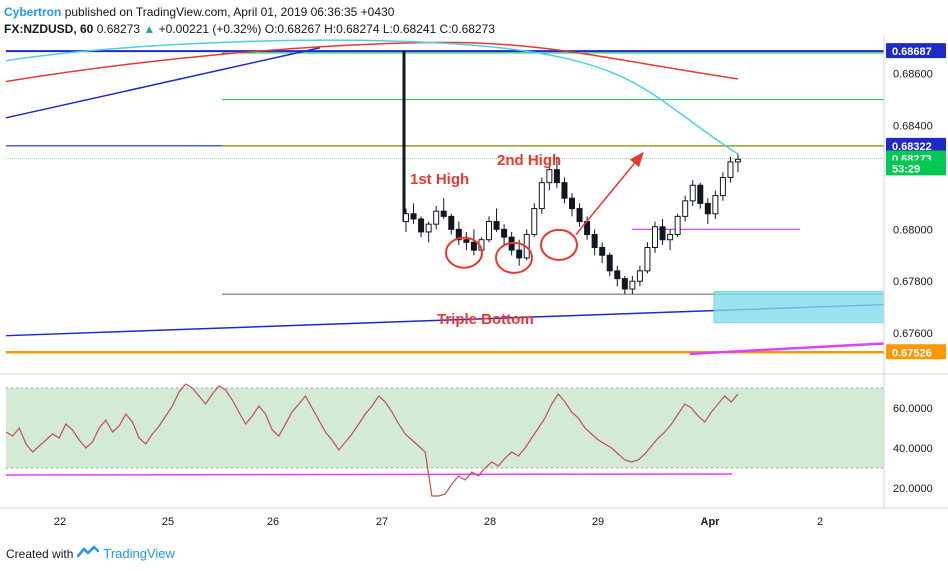 This screenshot has height=571, width=948. What do you see at coordinates (445, 428) in the screenshot?
I see `rsi-band` at bounding box center [445, 428].